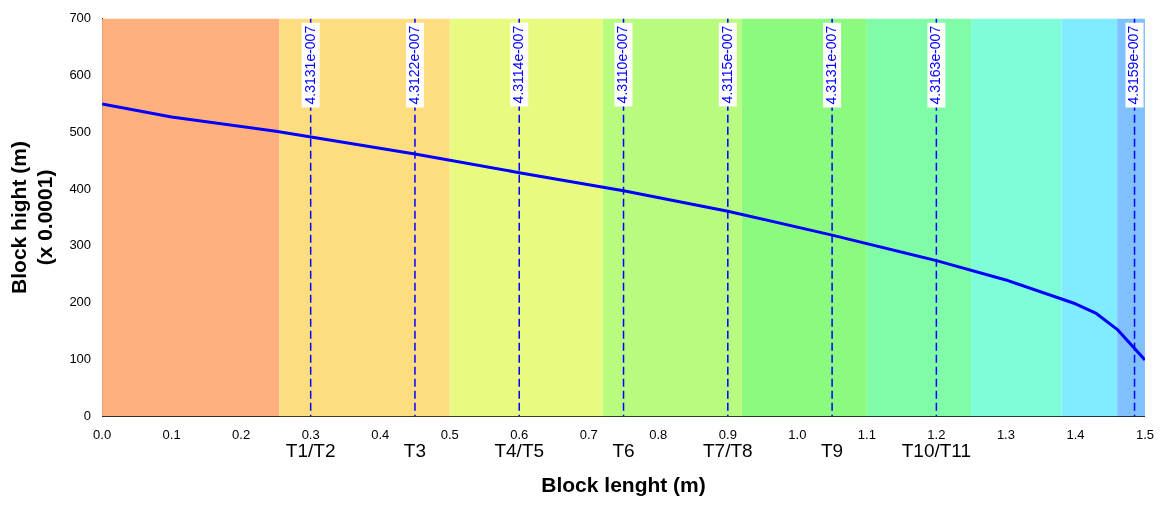 The height and width of the screenshot is (507, 1165). I want to click on text: T1/T2, so click(310, 450).